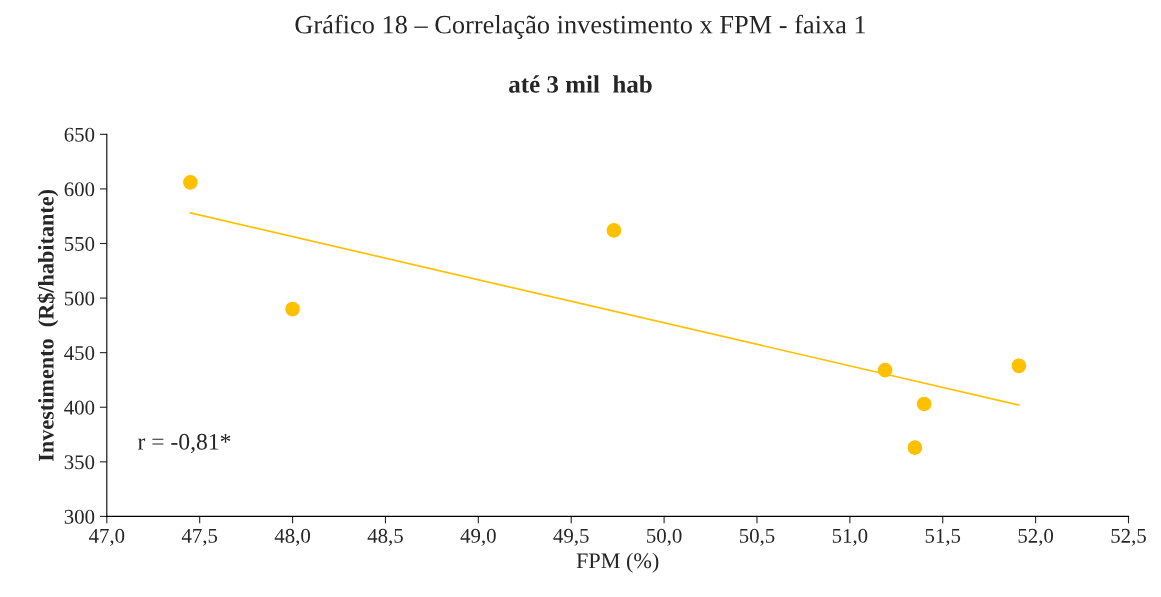 The width and height of the screenshot is (1161, 597). What do you see at coordinates (385, 537) in the screenshot?
I see `x-tick-label: 48,5` at bounding box center [385, 537].